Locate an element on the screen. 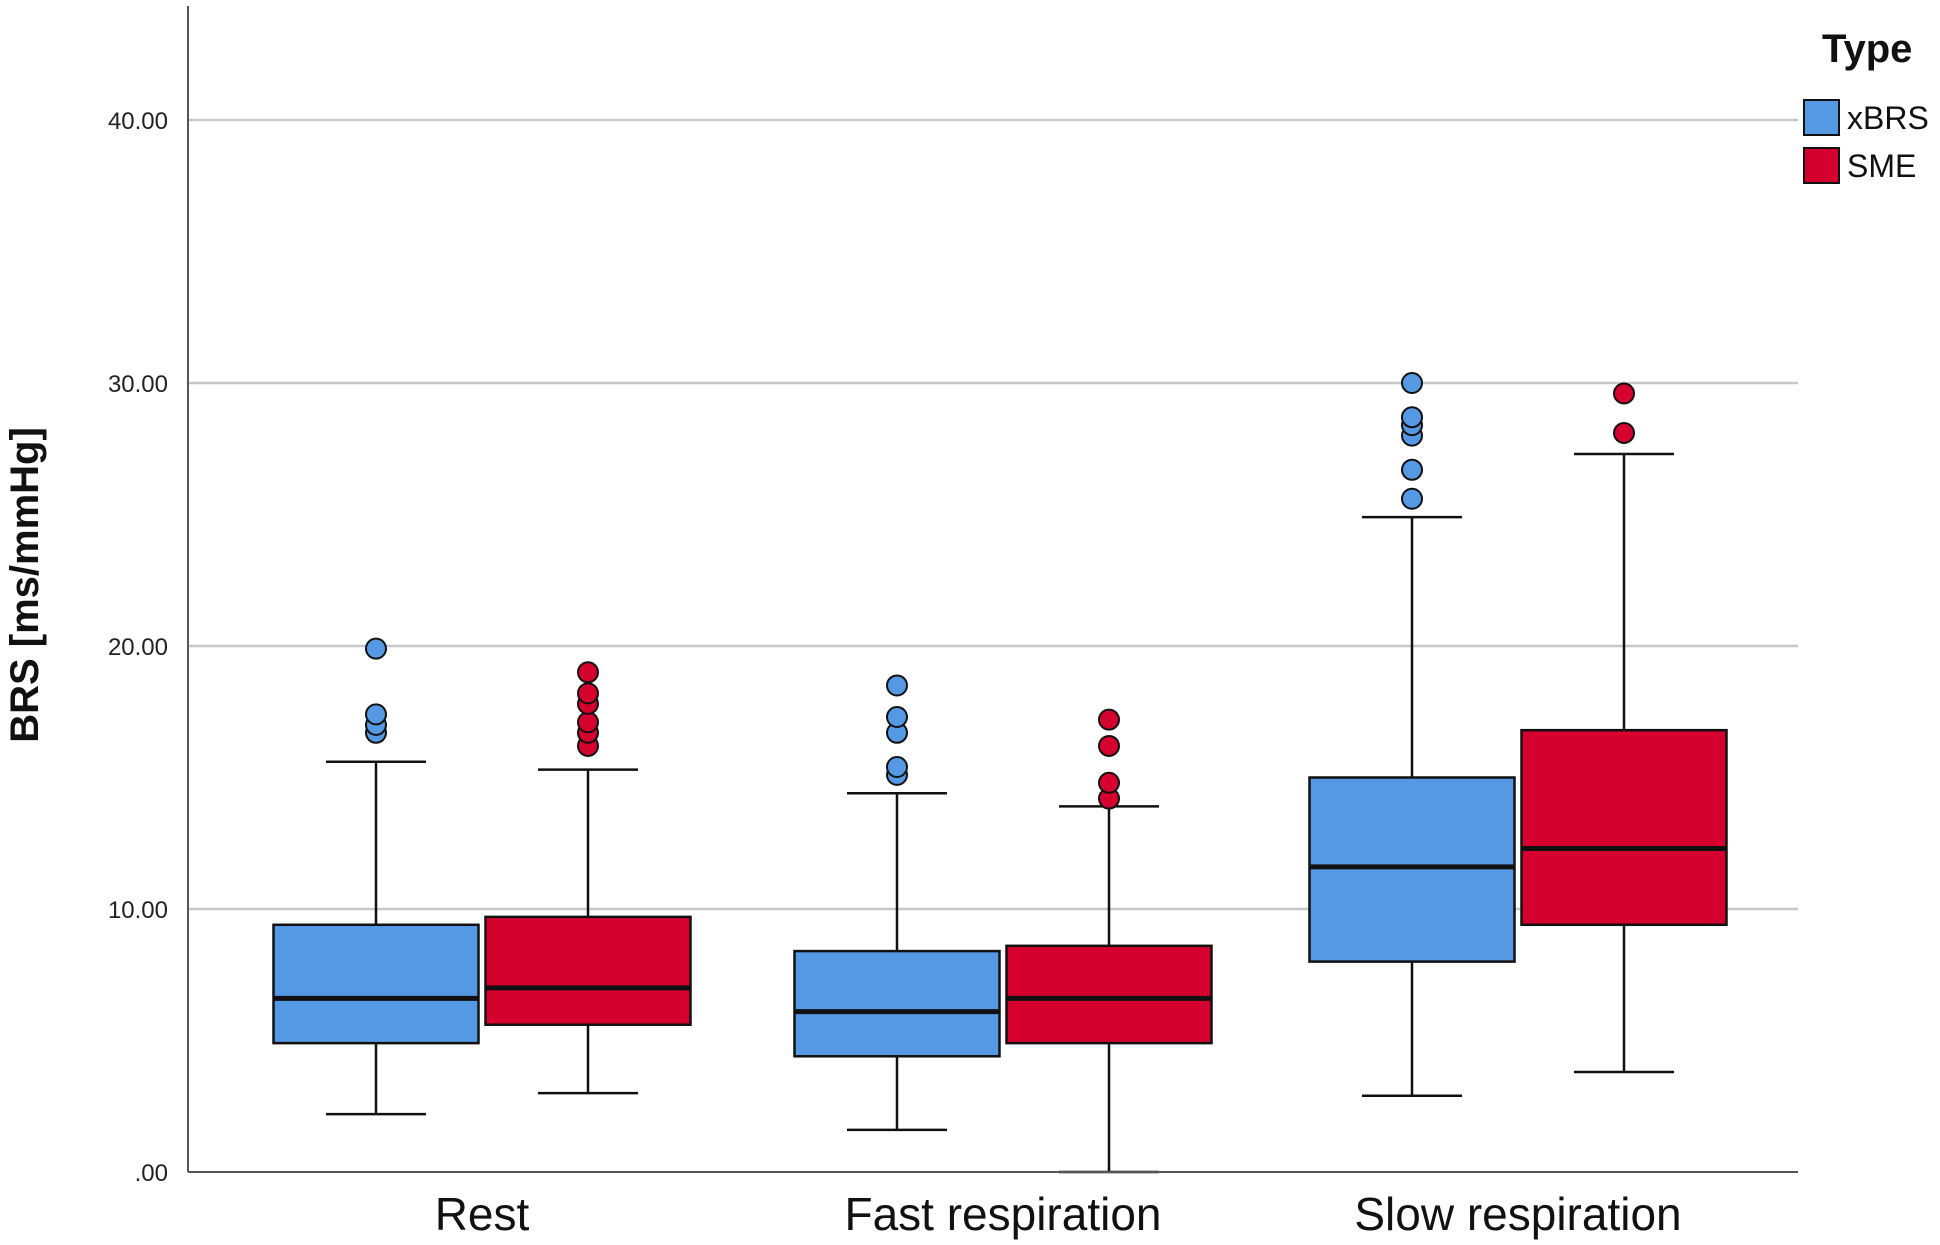 This screenshot has height=1245, width=1940. legend: Type xBRS SME is located at coordinates (1866, 105).